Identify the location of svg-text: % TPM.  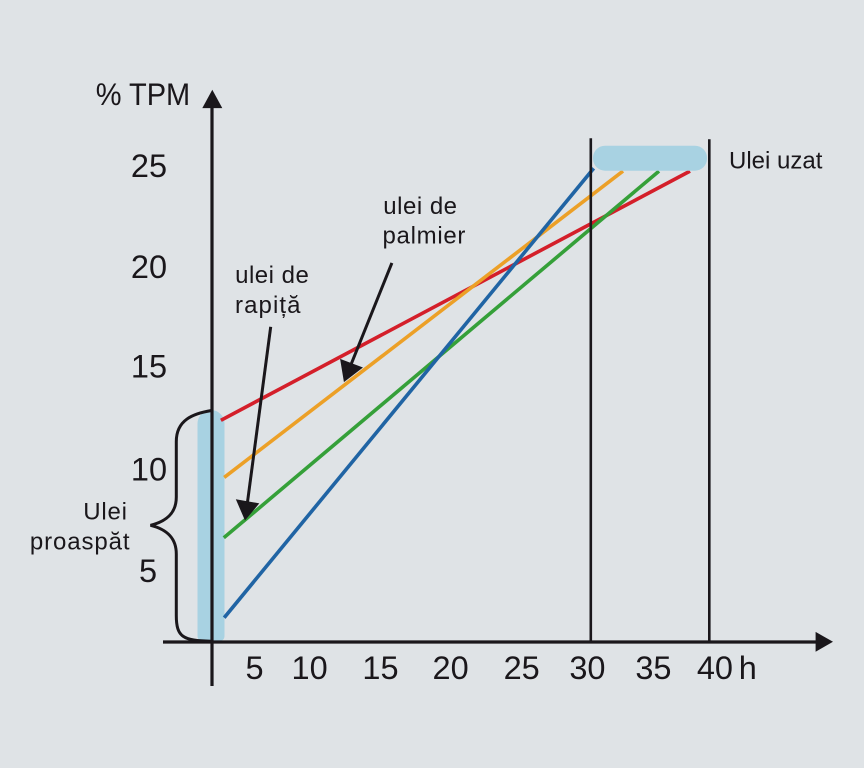
(143, 94).